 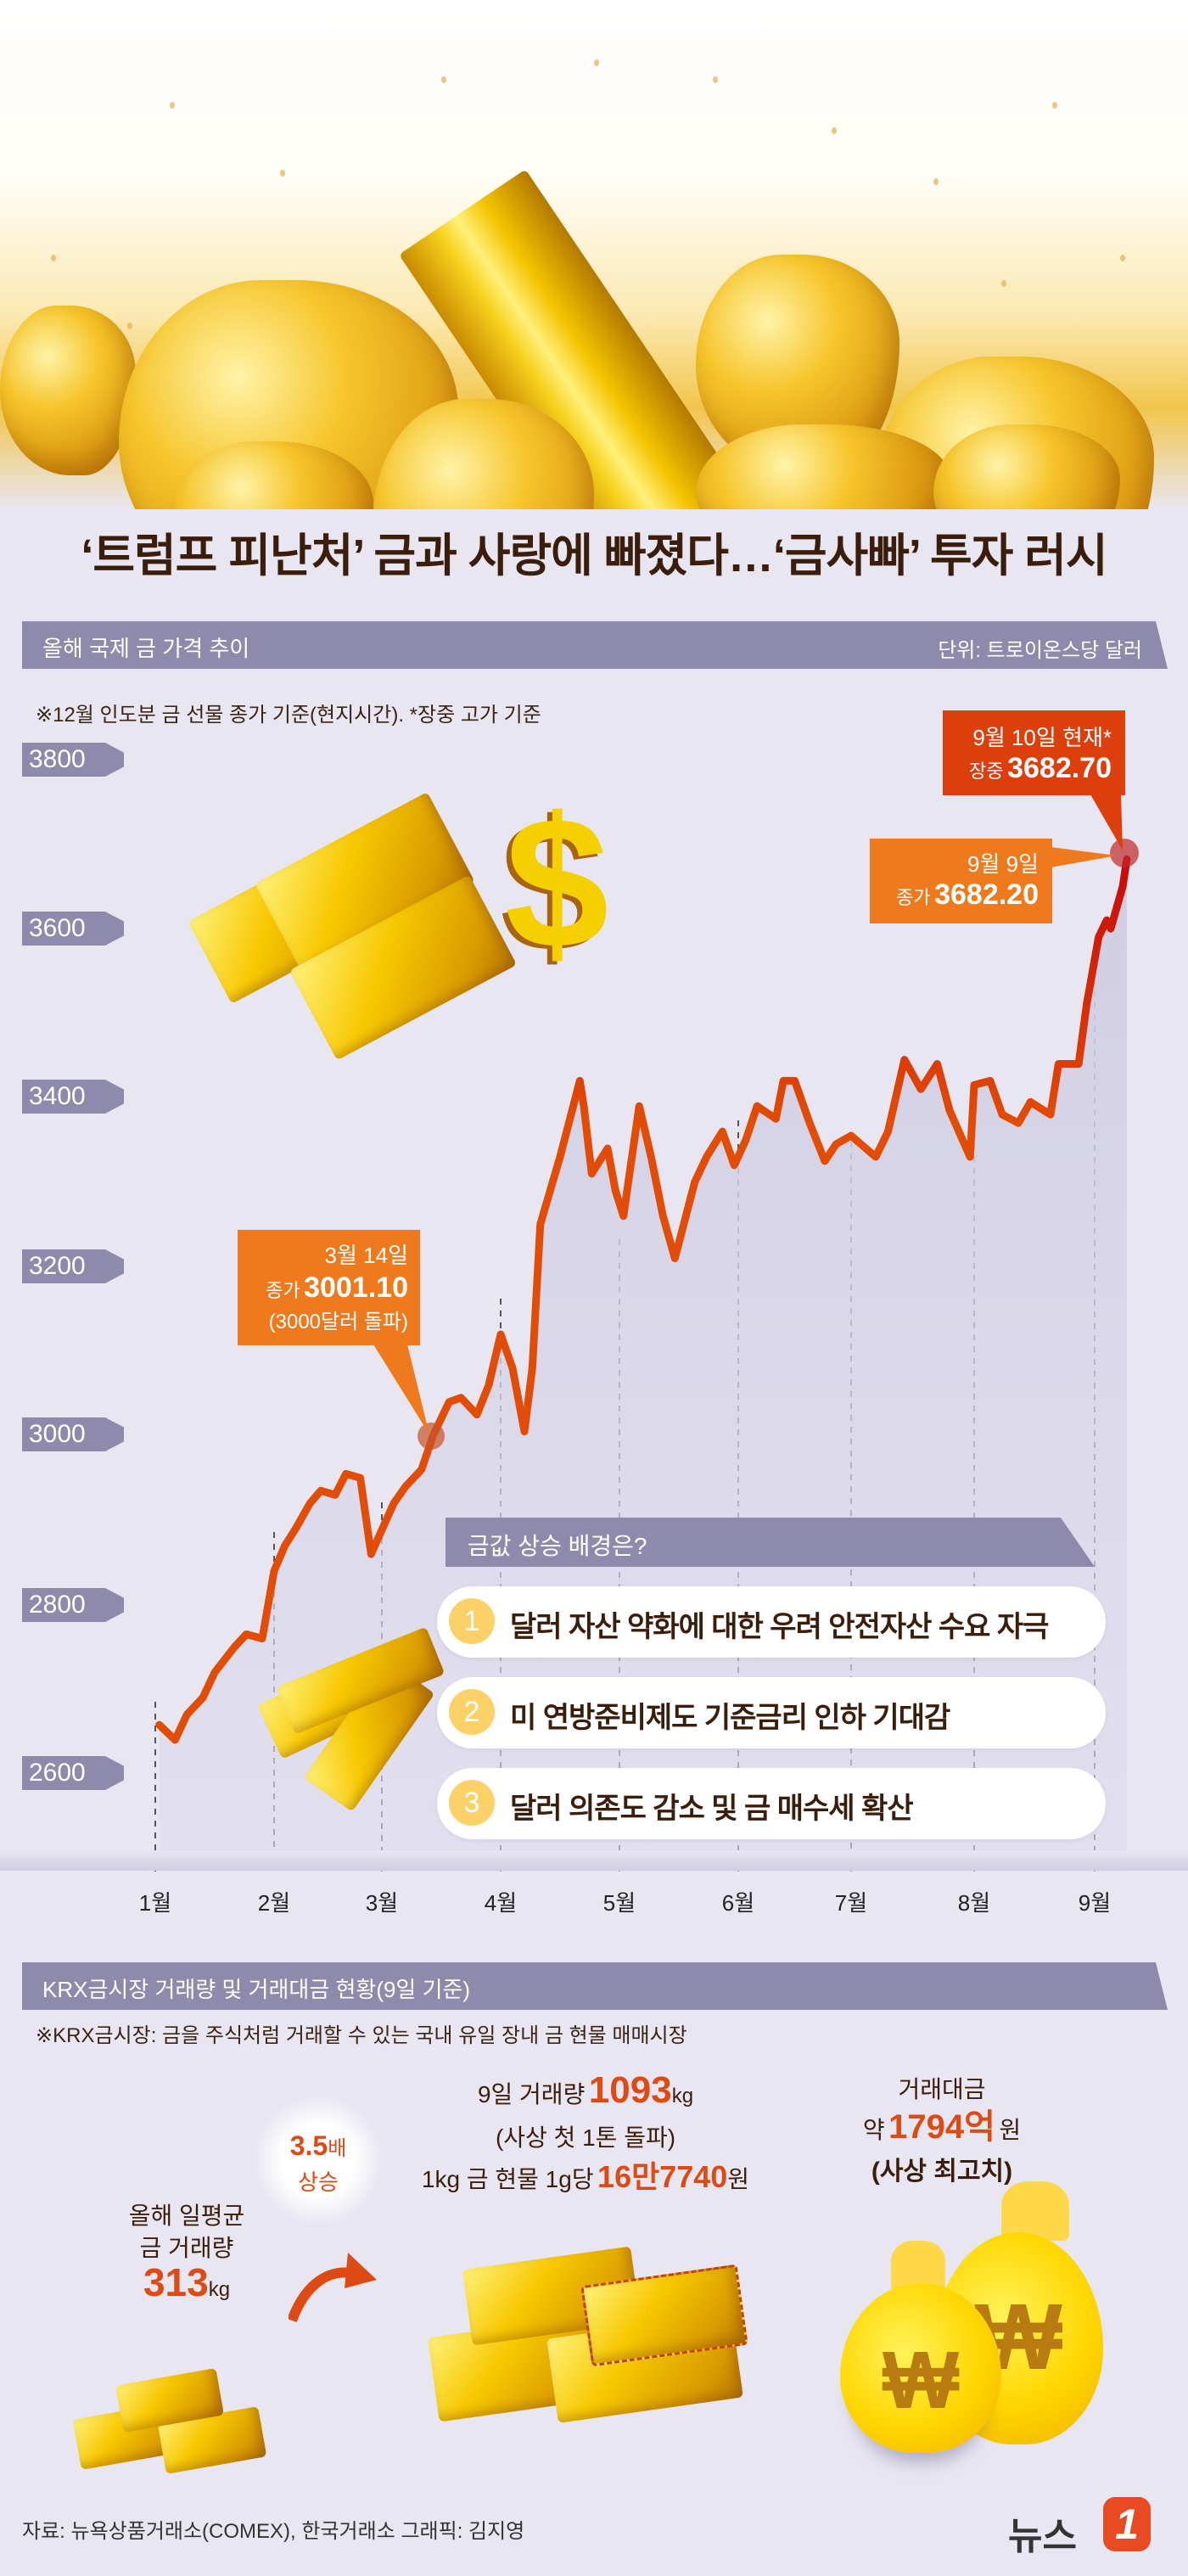 I want to click on callout-date: 9월 9일, so click(x=1003, y=864).